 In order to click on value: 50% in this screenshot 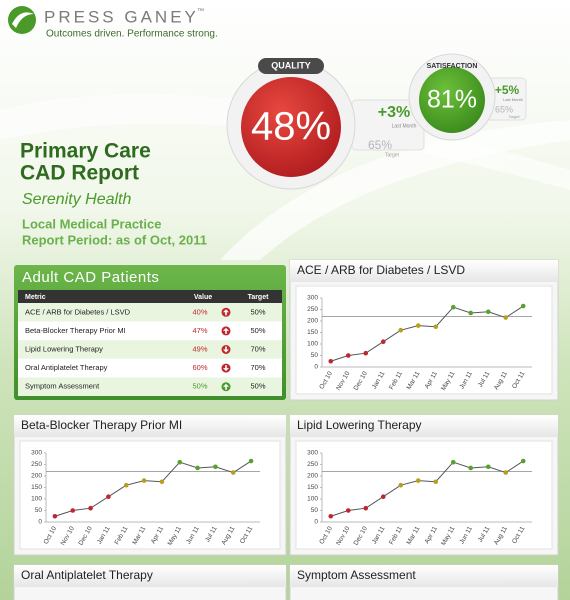, I will do `click(199, 386)`.